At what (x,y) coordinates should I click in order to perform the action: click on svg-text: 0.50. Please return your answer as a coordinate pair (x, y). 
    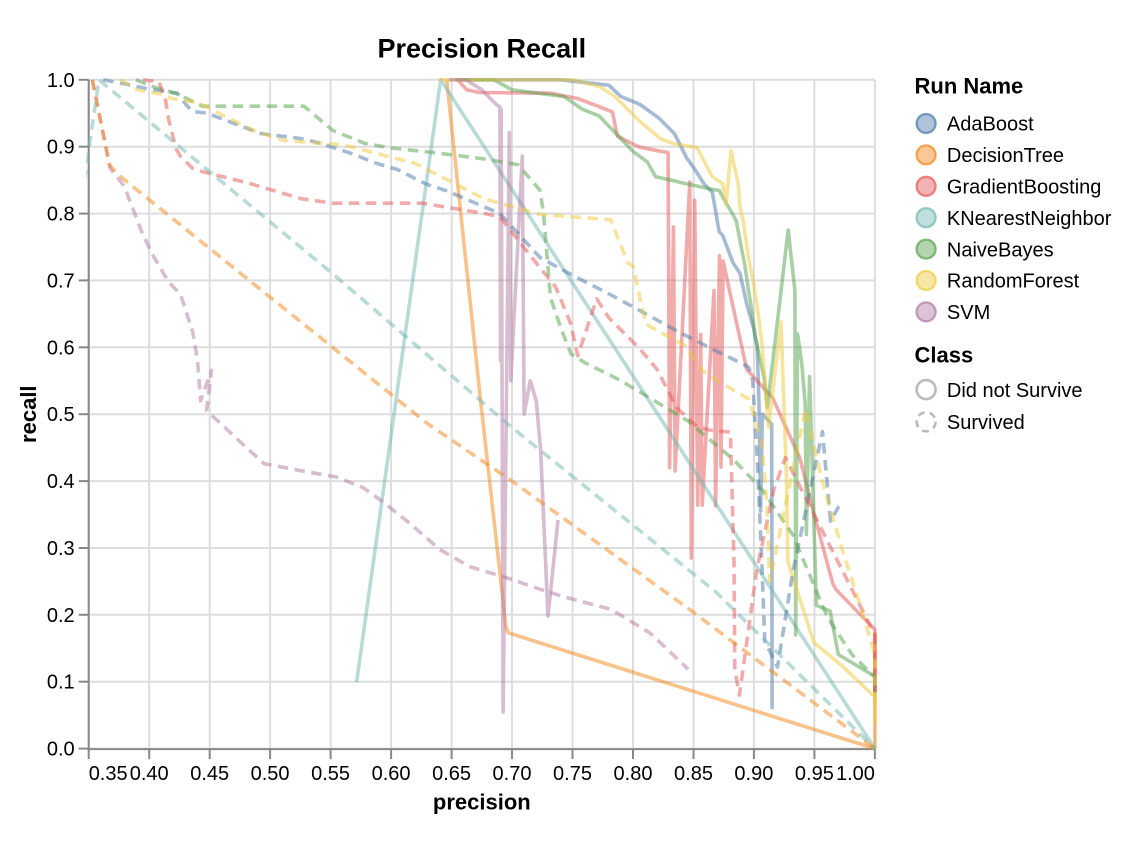
    Looking at the image, I should click on (270, 774).